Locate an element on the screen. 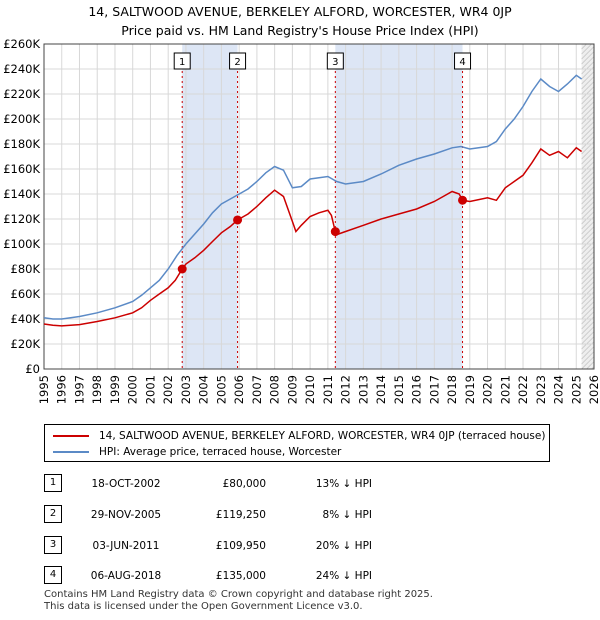 Image resolution: width=600 pixels, height=620 pixels. x-tick-label: 2026 is located at coordinates (593, 389).